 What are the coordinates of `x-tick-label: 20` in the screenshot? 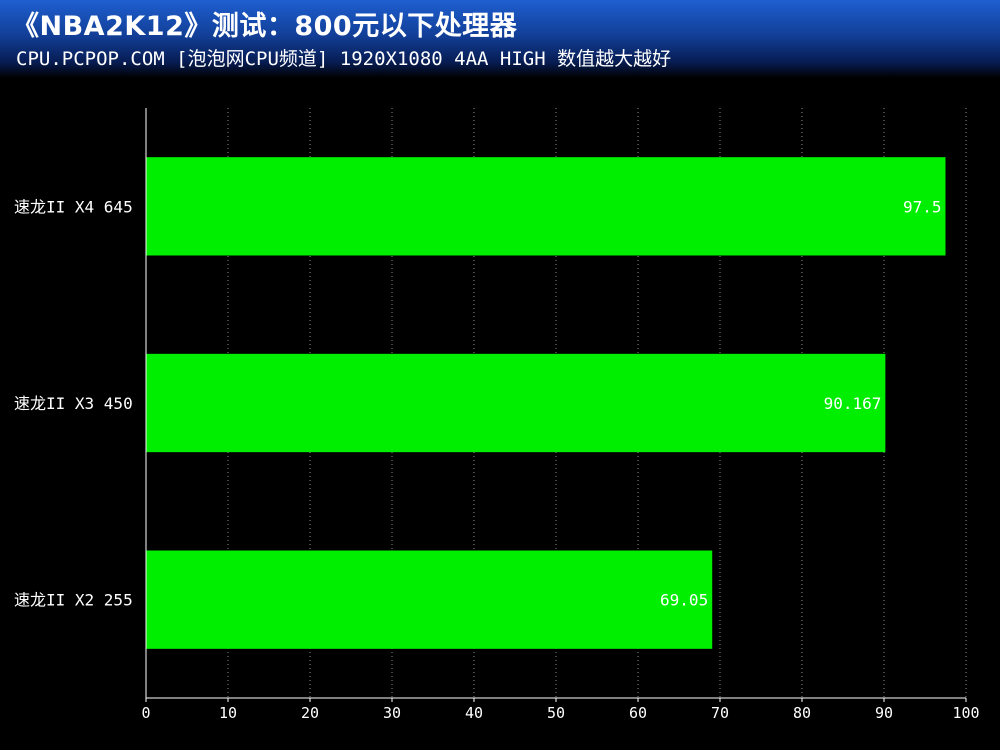 It's located at (310, 713).